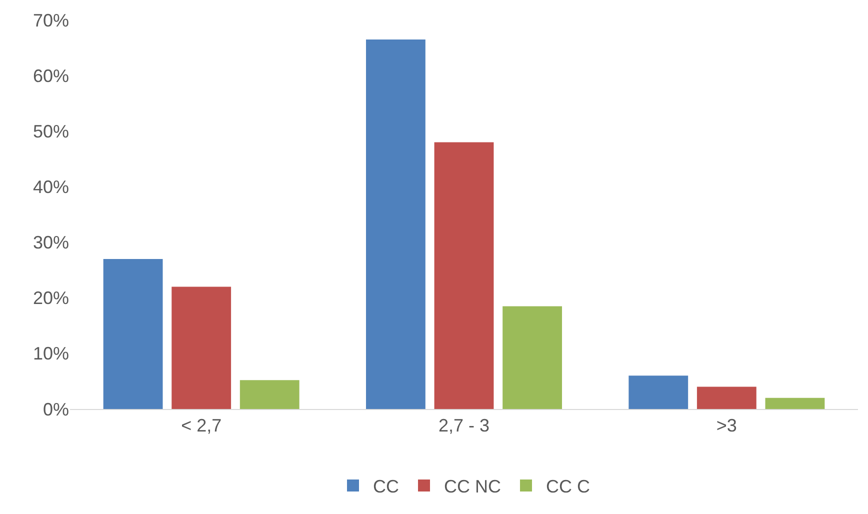  I want to click on y-tick-label: 70%, so click(50, 20).